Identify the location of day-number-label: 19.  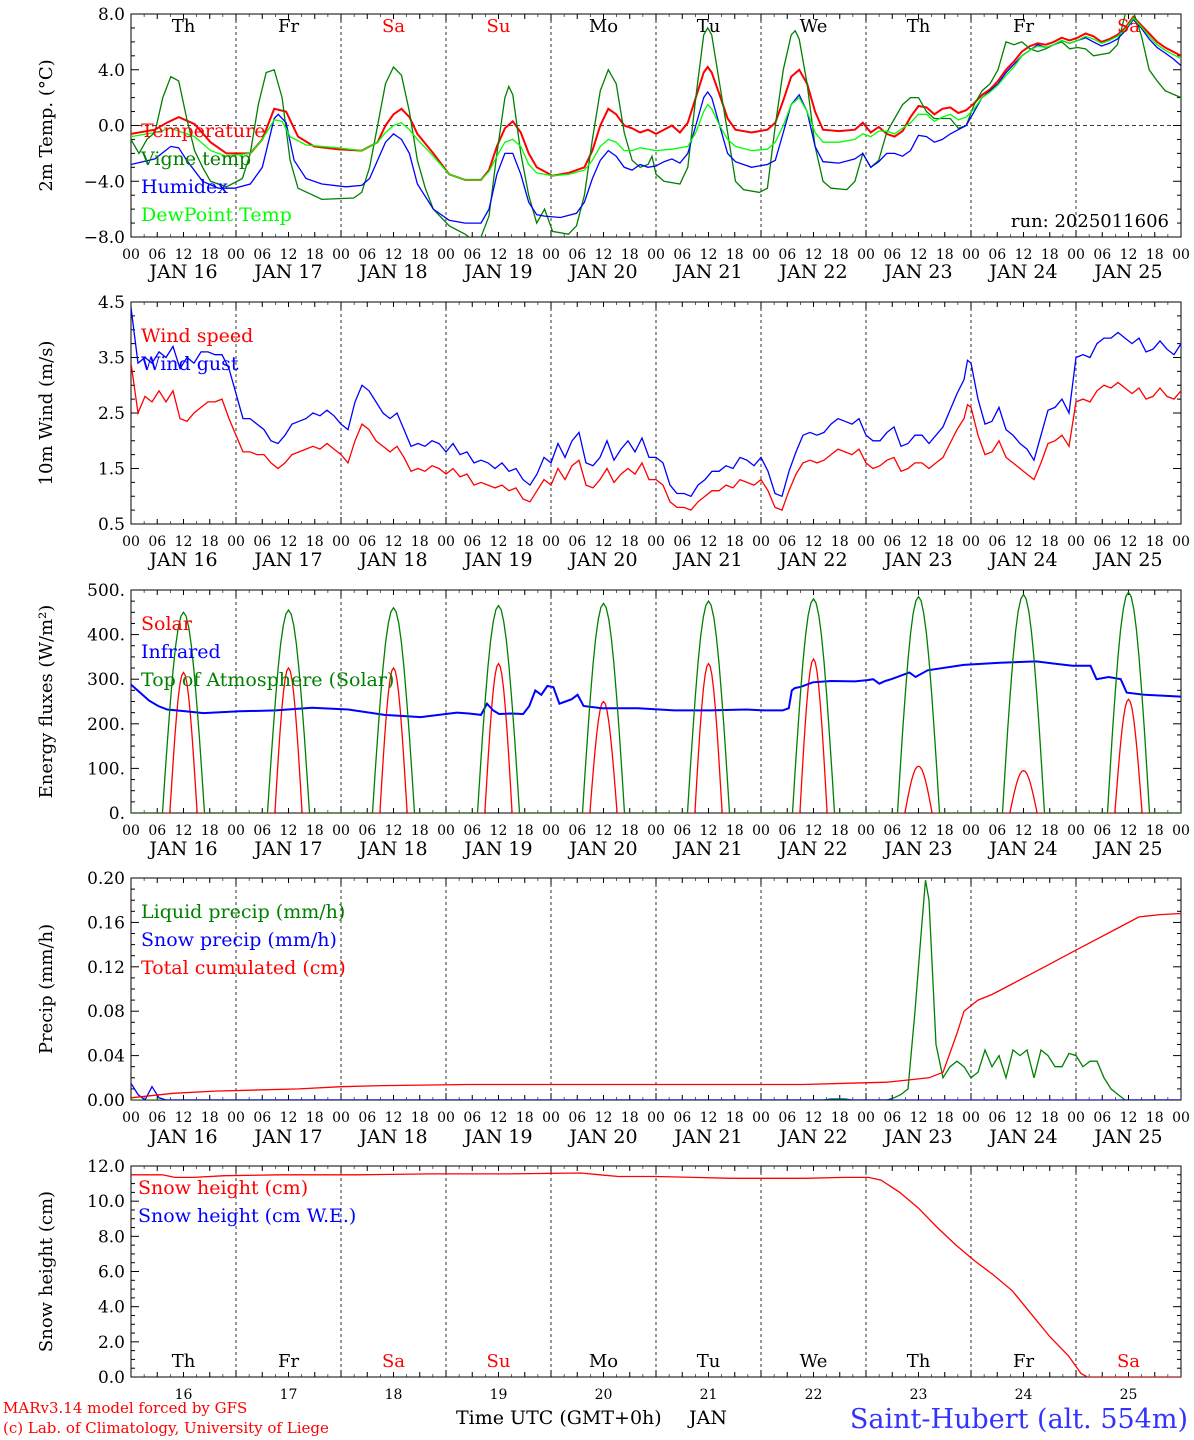
(499, 1395).